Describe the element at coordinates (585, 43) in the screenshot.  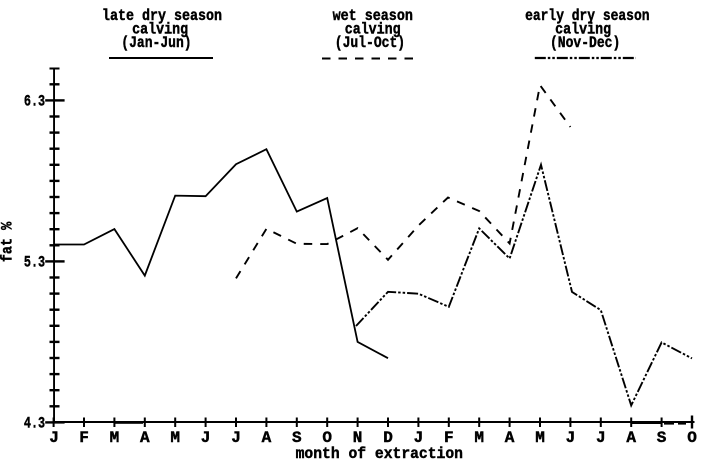
I see `svg-text: (Nov-Dec)` at that location.